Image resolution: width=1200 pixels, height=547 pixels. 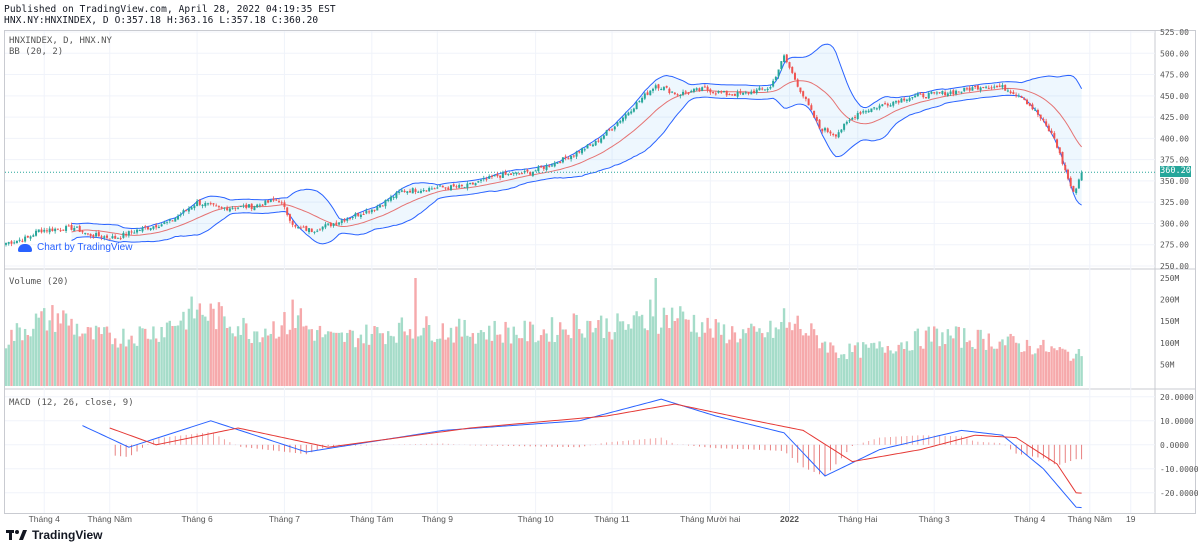 I want to click on tradingview-logo: TradingView, so click(x=54, y=535).